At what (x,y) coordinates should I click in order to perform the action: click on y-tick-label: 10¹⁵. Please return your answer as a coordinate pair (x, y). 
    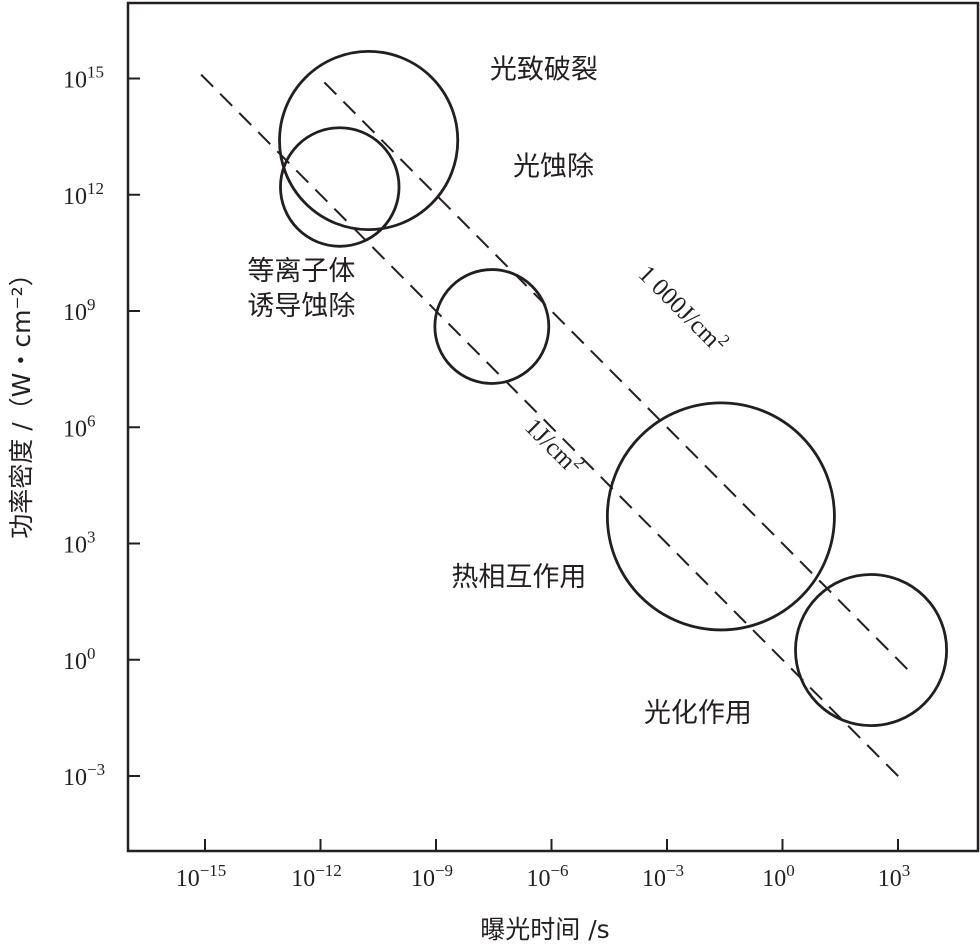
    Looking at the image, I should click on (83, 78).